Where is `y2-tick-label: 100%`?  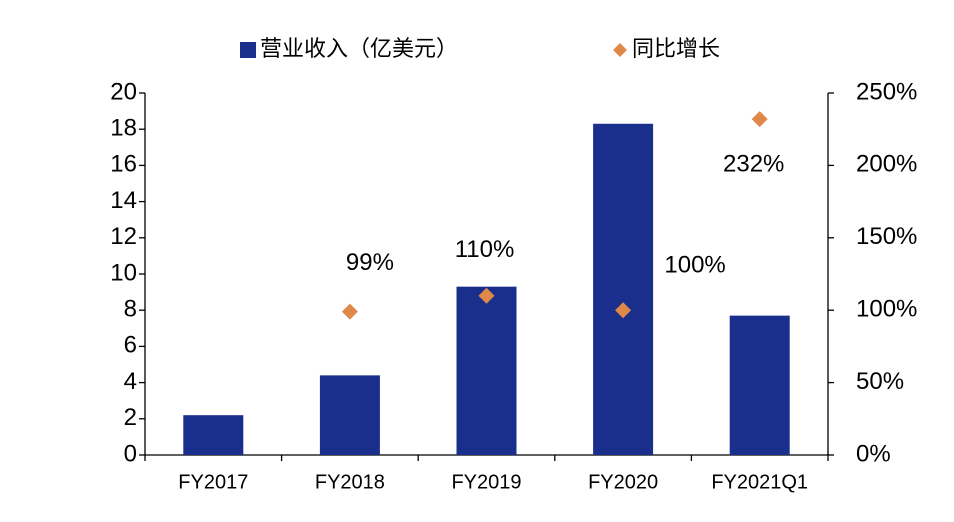
y2-tick-label: 100% is located at coordinates (886, 309).